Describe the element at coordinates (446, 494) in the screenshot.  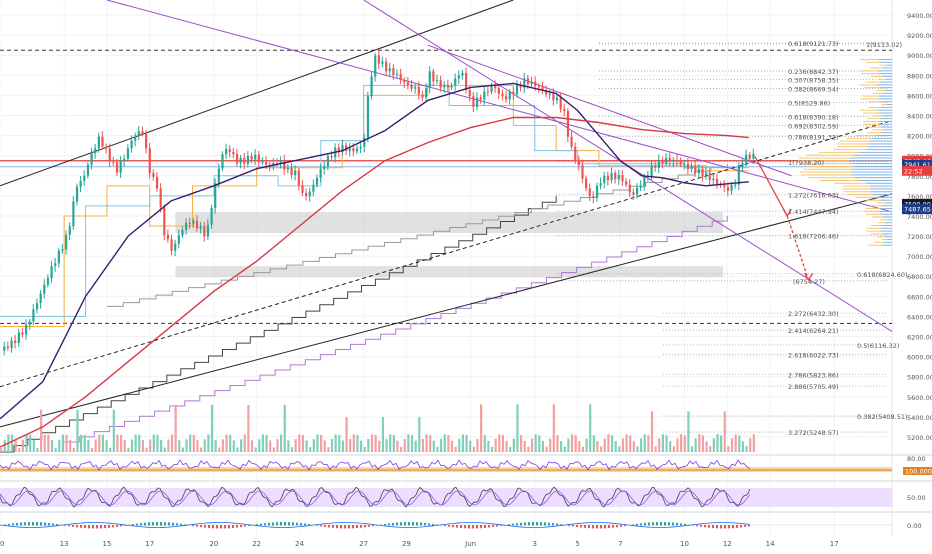
I see `indicator-panes` at that location.